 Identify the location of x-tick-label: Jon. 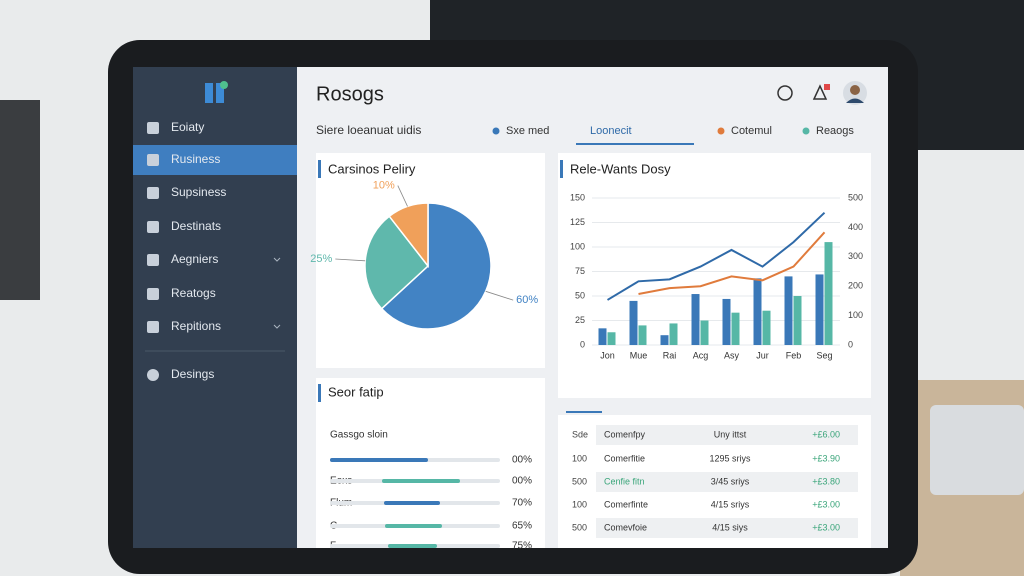
(607, 355).